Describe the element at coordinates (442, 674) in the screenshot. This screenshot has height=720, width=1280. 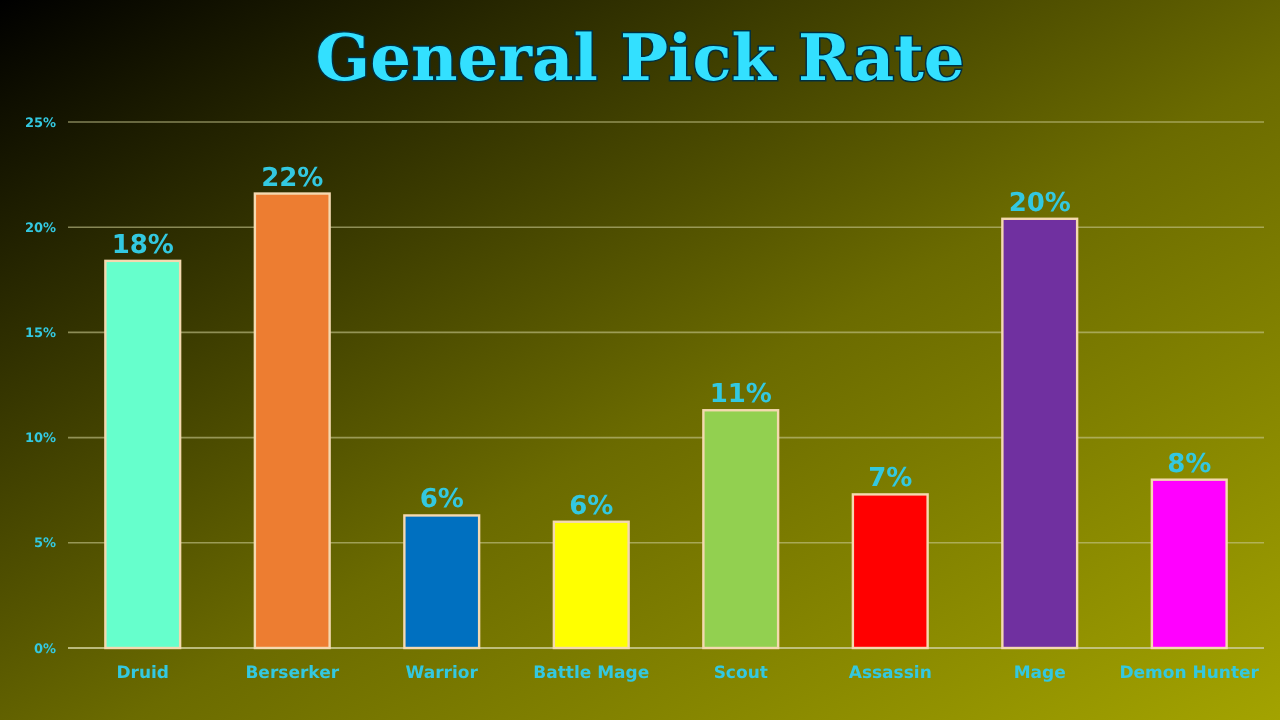
I see `x-tick-label: Warrior` at that location.